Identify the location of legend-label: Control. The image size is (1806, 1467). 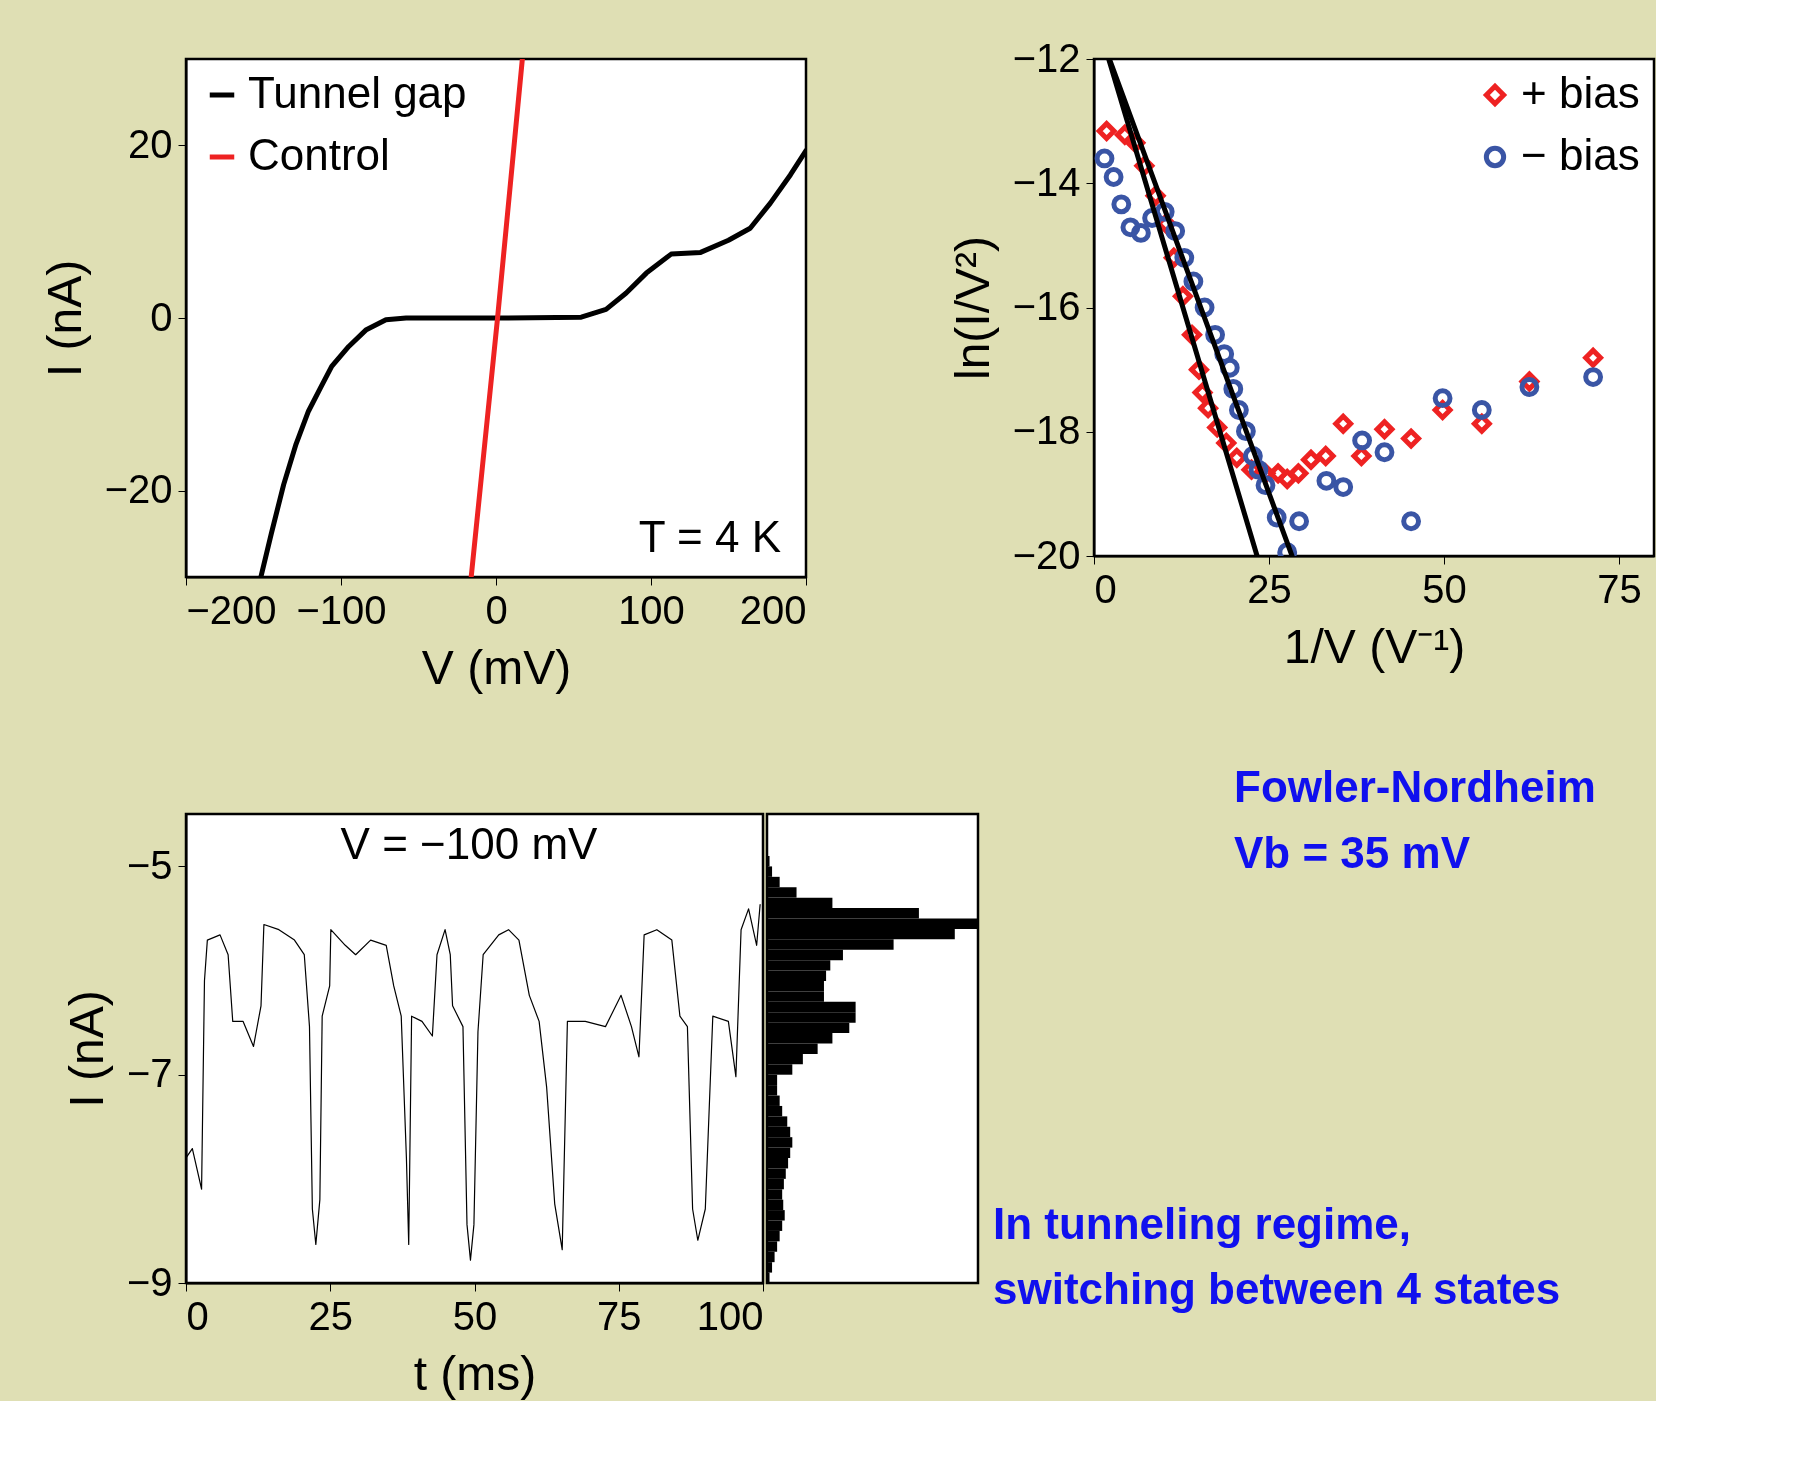
(319, 154).